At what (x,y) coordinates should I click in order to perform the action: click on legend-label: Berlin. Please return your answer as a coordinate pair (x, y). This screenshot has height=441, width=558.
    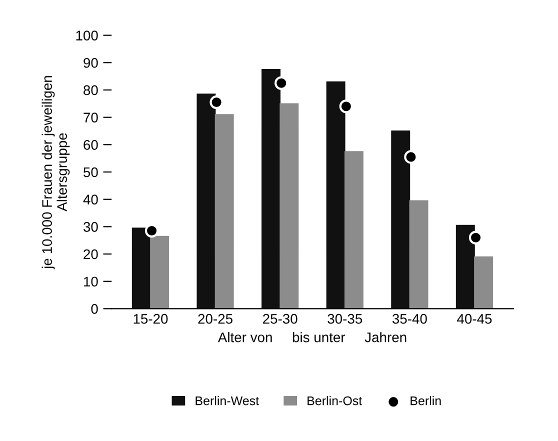
    Looking at the image, I should click on (425, 401).